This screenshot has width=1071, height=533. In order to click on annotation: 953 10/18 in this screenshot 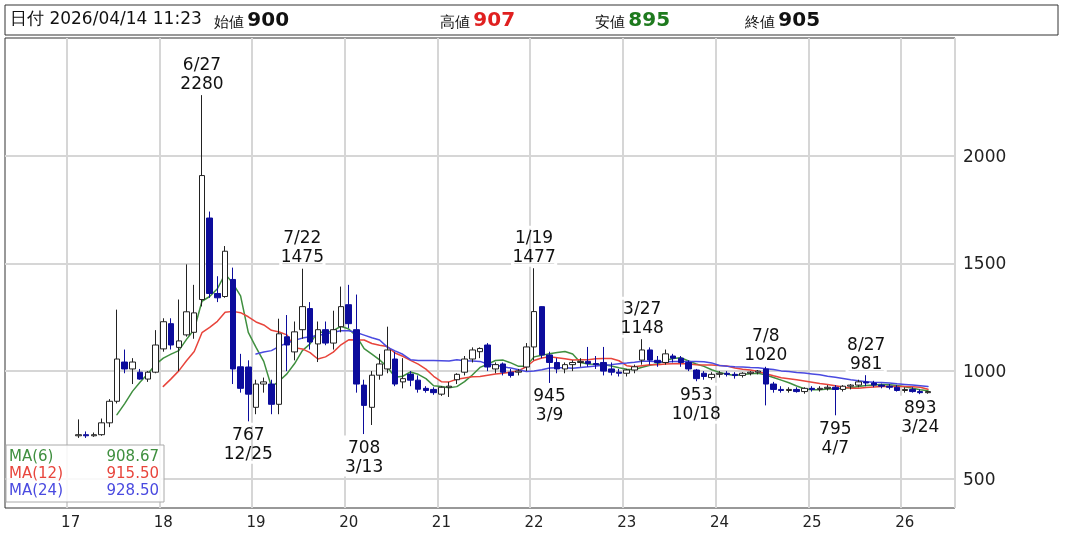, I will do `click(696, 403)`.